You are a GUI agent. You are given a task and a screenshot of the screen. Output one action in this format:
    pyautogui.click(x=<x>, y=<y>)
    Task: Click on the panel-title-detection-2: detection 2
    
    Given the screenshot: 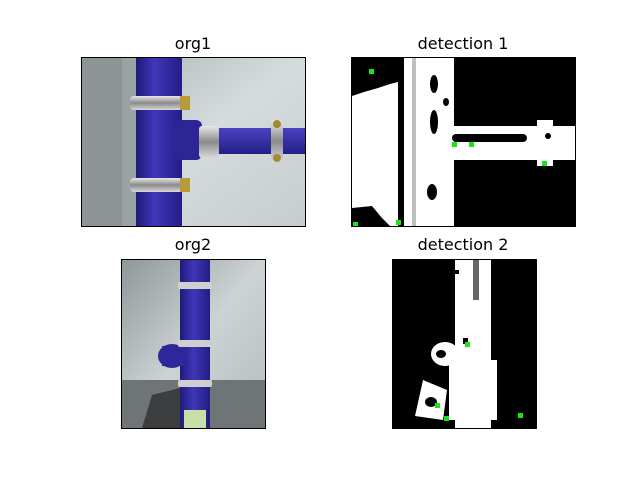 What is the action you would take?
    pyautogui.click(x=463, y=244)
    